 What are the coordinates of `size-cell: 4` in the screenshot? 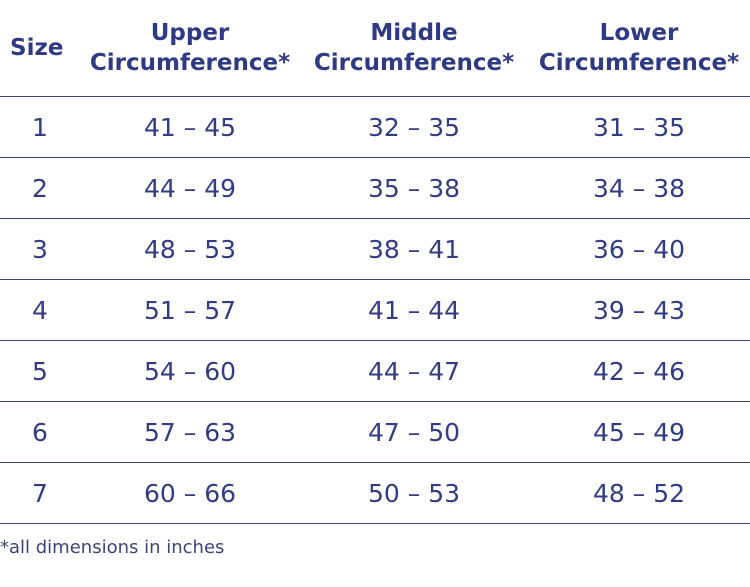 It's located at (40, 310).